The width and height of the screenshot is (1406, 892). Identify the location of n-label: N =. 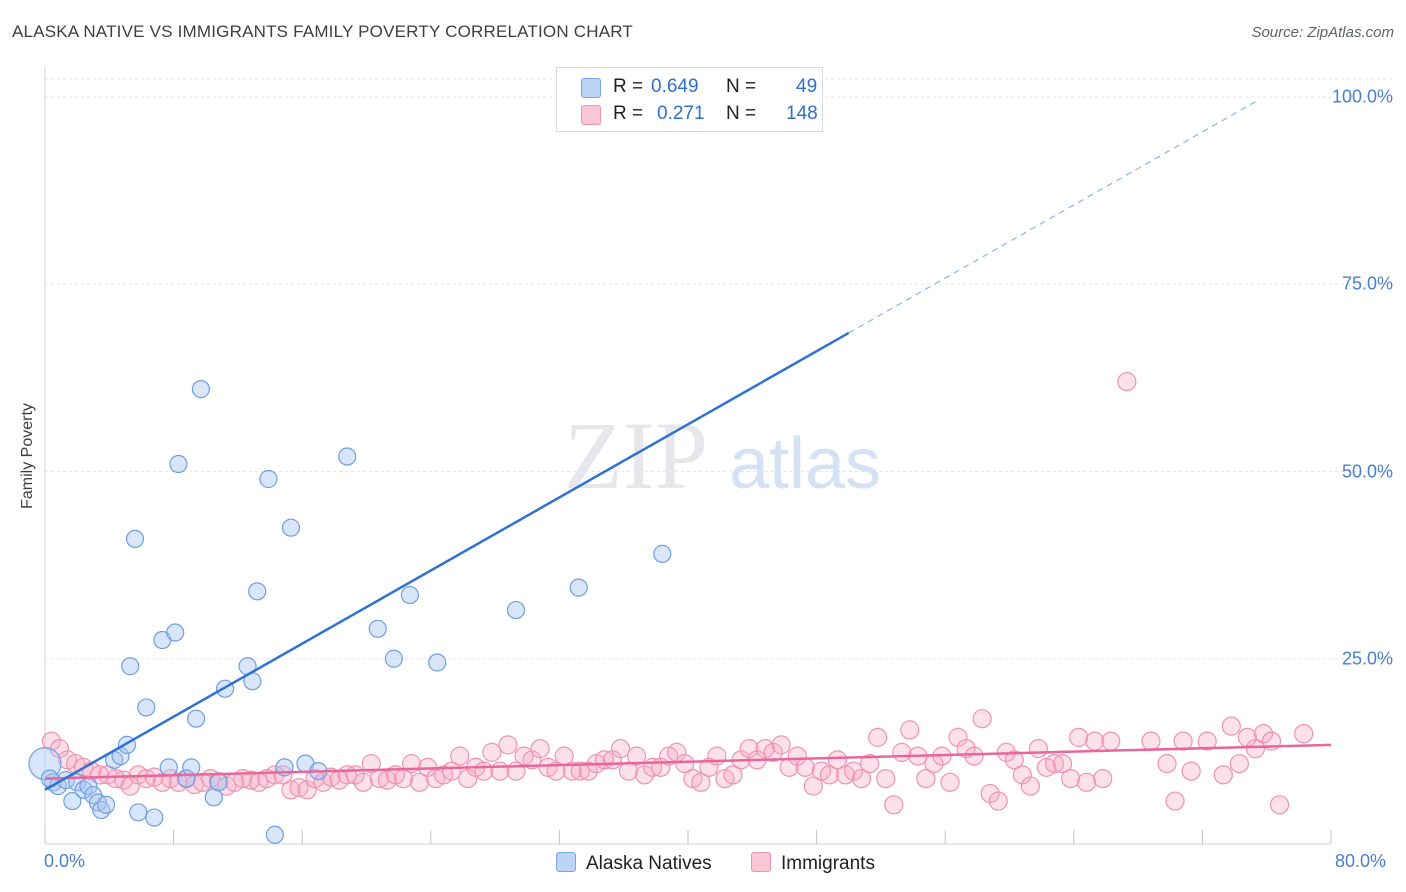
(741, 113).